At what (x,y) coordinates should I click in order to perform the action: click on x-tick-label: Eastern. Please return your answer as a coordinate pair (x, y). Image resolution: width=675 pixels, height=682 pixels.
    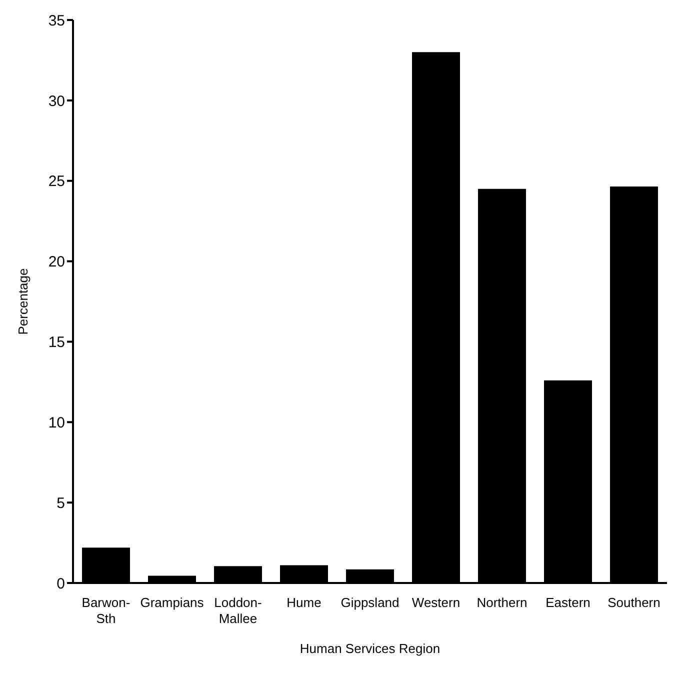
    Looking at the image, I should click on (568, 602).